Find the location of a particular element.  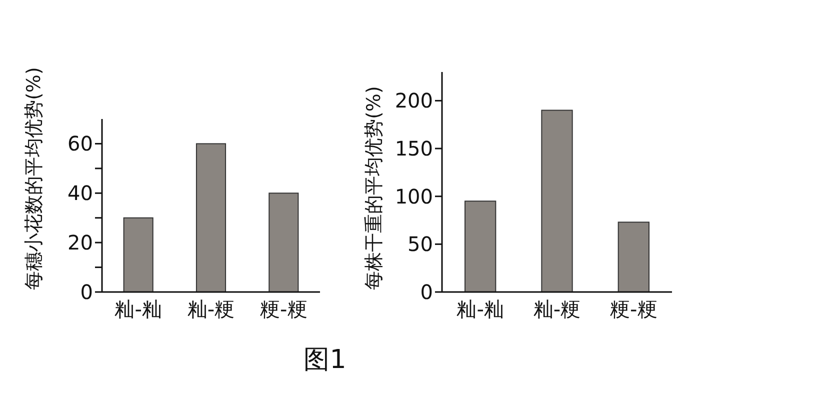

caption: 图1 is located at coordinates (325, 360).